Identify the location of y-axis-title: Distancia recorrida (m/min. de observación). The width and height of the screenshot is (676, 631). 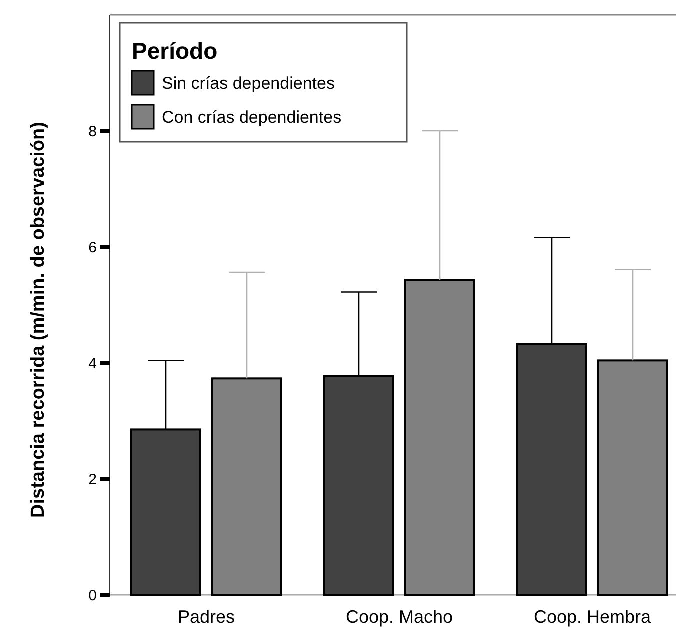
(38, 320).